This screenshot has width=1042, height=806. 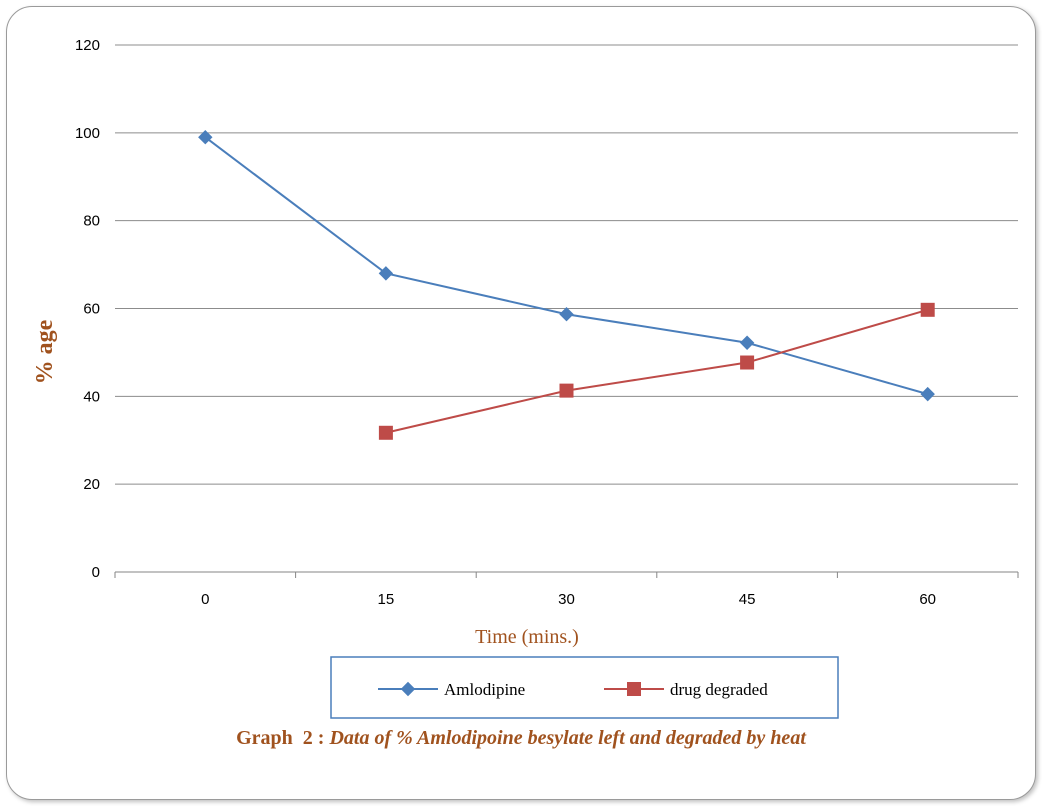 I want to click on y-tick-label: 120, so click(x=87, y=45).